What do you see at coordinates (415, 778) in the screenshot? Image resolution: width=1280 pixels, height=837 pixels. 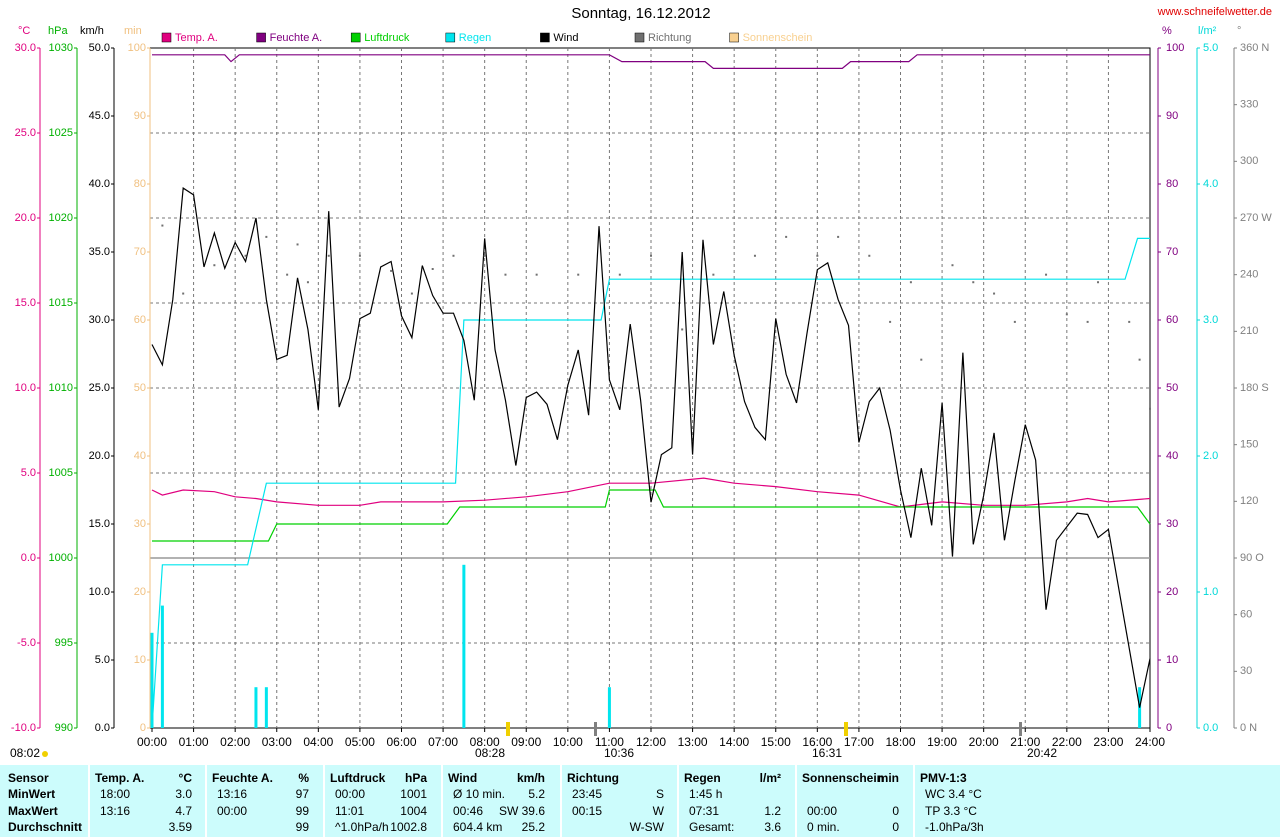 I see `stats-unit: hPa` at bounding box center [415, 778].